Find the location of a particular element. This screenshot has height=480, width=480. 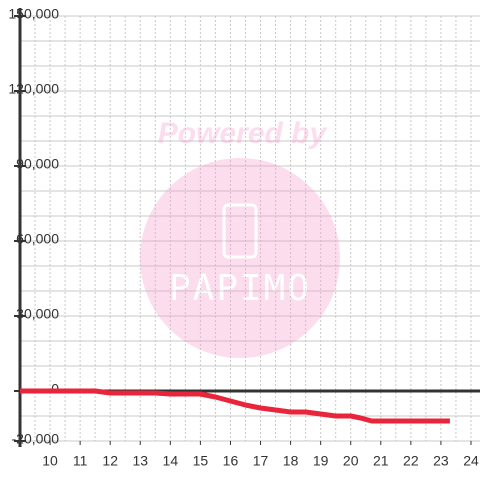

x-tick-label: 23 is located at coordinates (441, 461).